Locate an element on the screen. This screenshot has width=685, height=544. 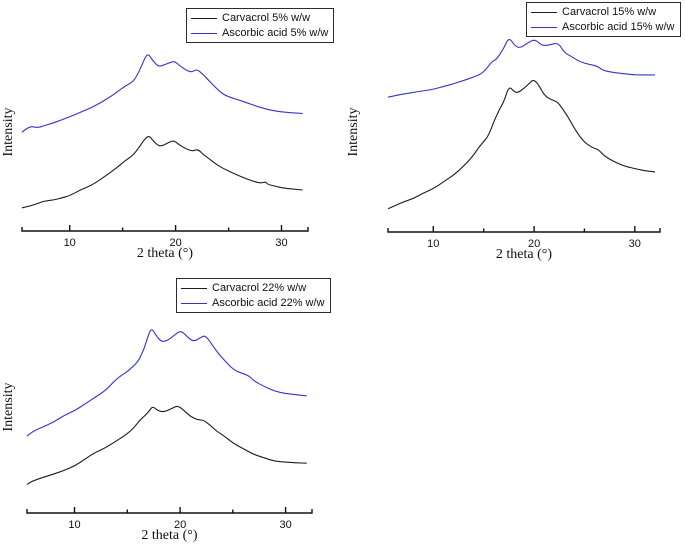
legend-entry: Ascorbic acid 15% w/w is located at coordinates (603, 27).